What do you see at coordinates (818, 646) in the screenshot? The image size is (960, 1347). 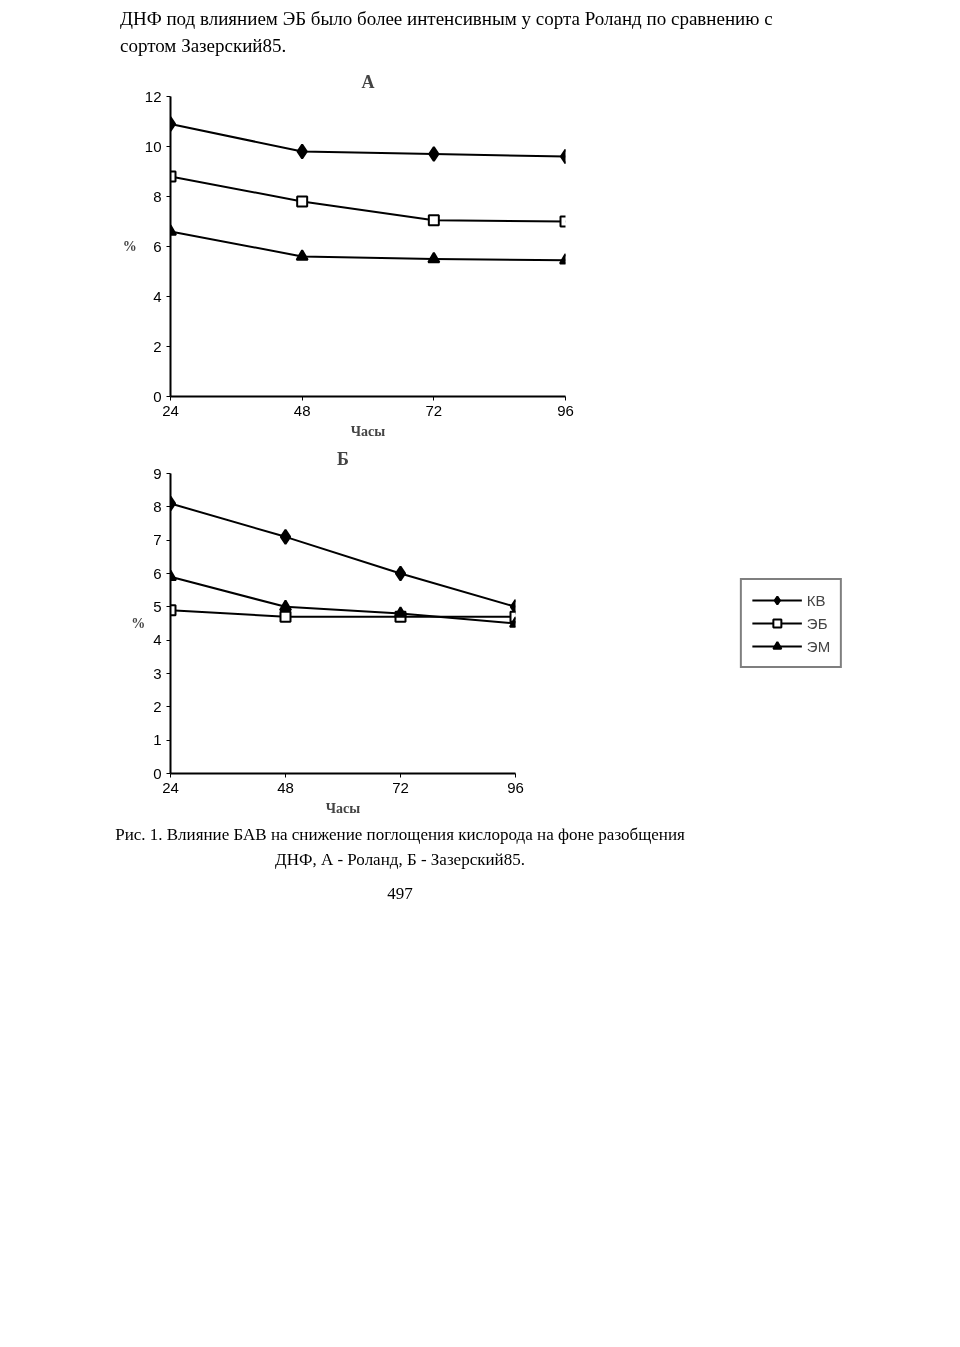 I see `legend-label: ЭМ` at bounding box center [818, 646].